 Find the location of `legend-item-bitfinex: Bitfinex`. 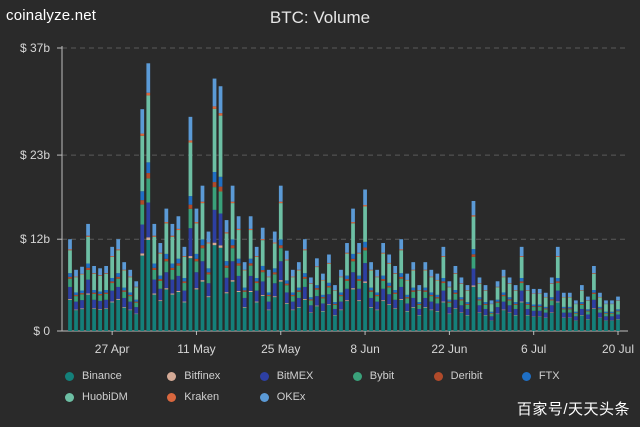

legend-item-bitfinex: Bitfinex is located at coordinates (206, 376).